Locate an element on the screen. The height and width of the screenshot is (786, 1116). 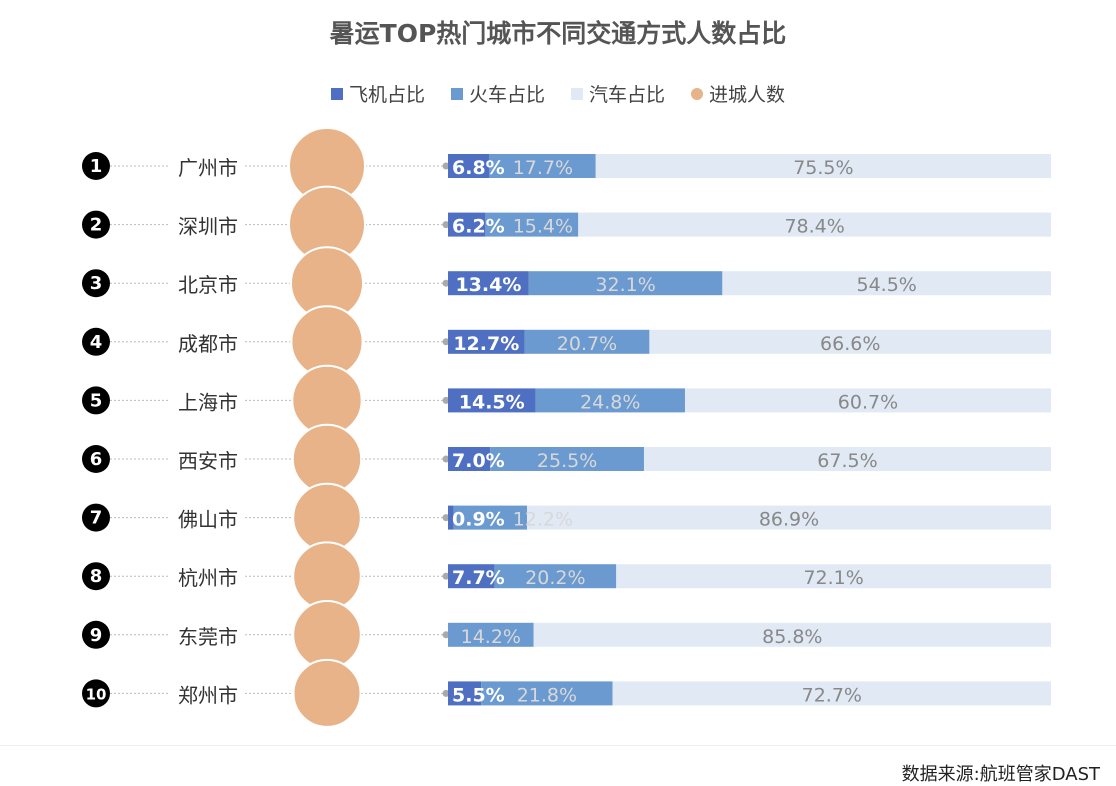
data-label-plane: 6.8% is located at coordinates (478, 168).